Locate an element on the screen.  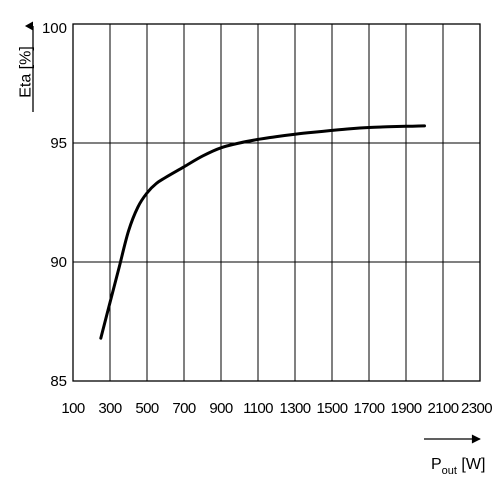
x-axis-label-main: P is located at coordinates (436, 464).